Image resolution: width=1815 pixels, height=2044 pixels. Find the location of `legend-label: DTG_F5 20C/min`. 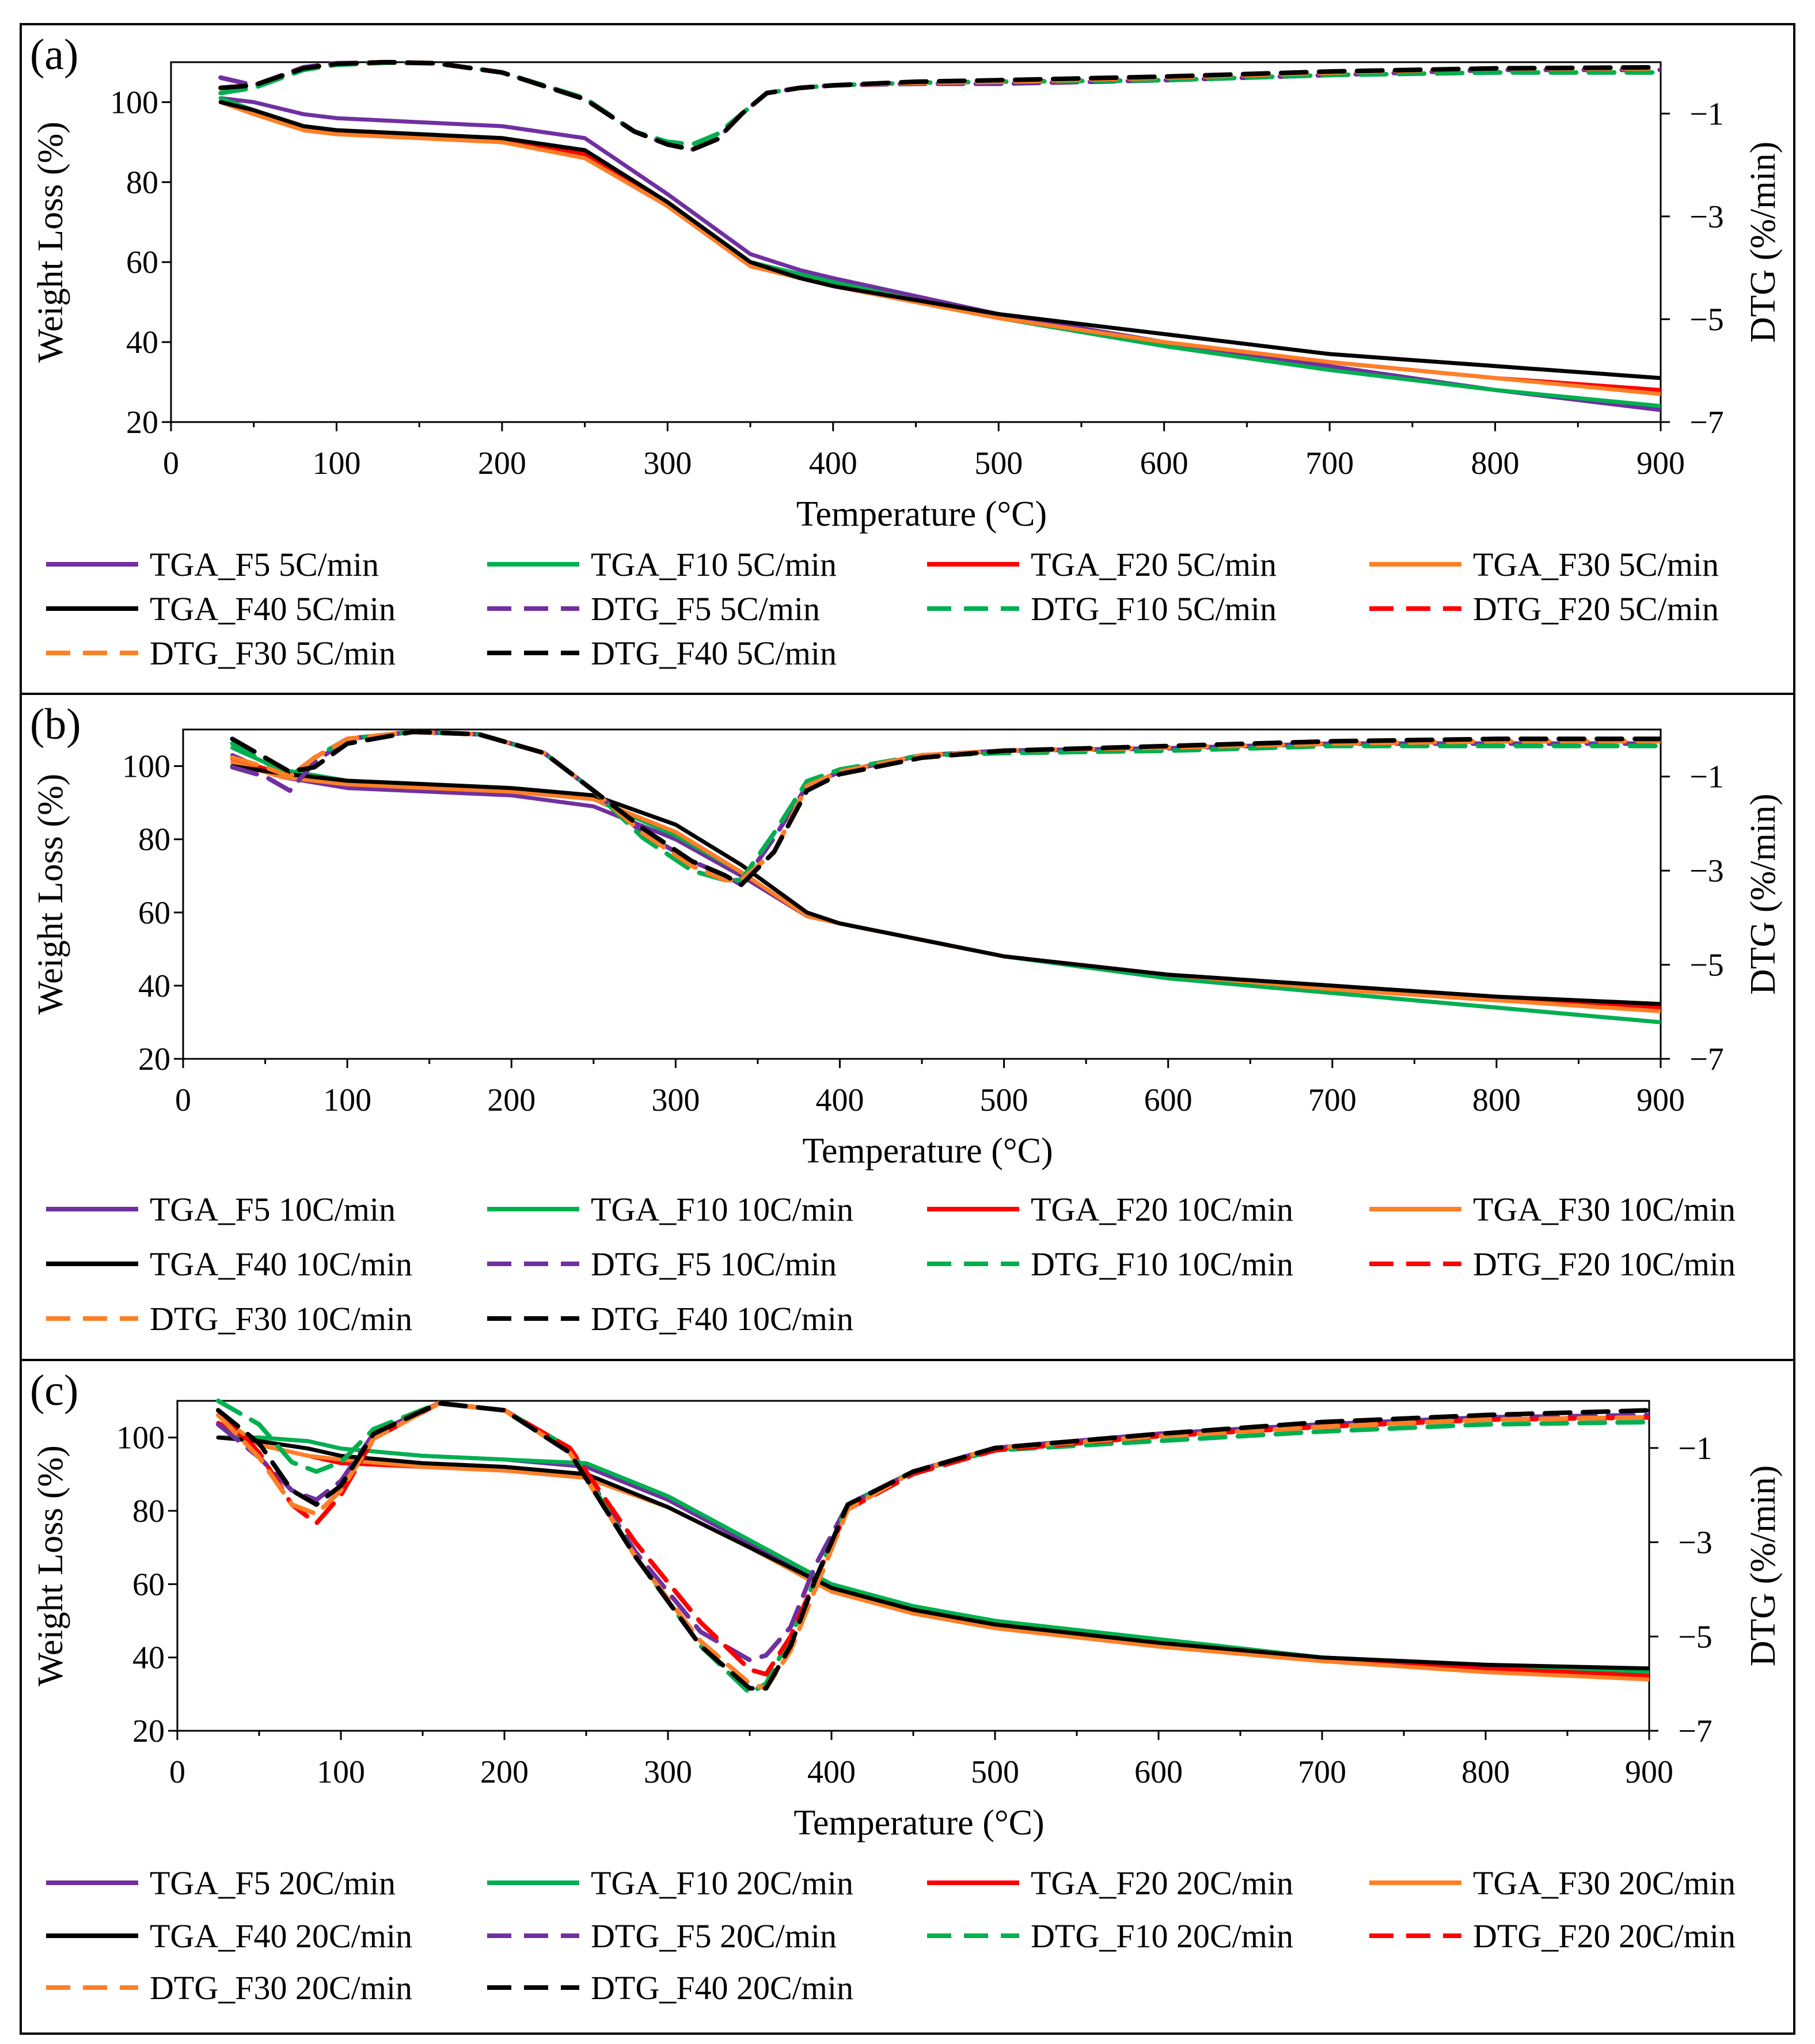

legend-label: DTG_F5 20C/min is located at coordinates (714, 1936).